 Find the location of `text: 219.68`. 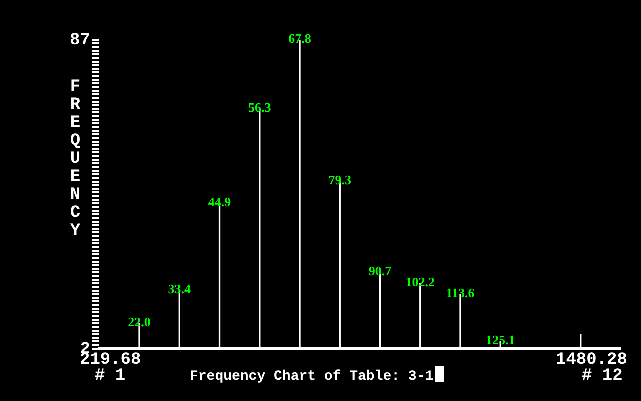

text: 219.68 is located at coordinates (111, 360).